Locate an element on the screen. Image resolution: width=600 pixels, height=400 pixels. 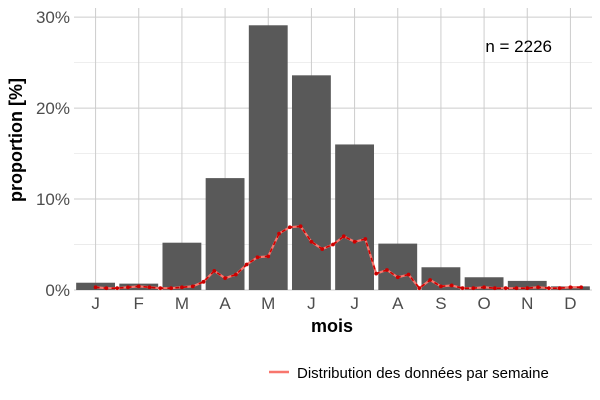
weekly-distribution-dashed-line is located at coordinates (338, 257).